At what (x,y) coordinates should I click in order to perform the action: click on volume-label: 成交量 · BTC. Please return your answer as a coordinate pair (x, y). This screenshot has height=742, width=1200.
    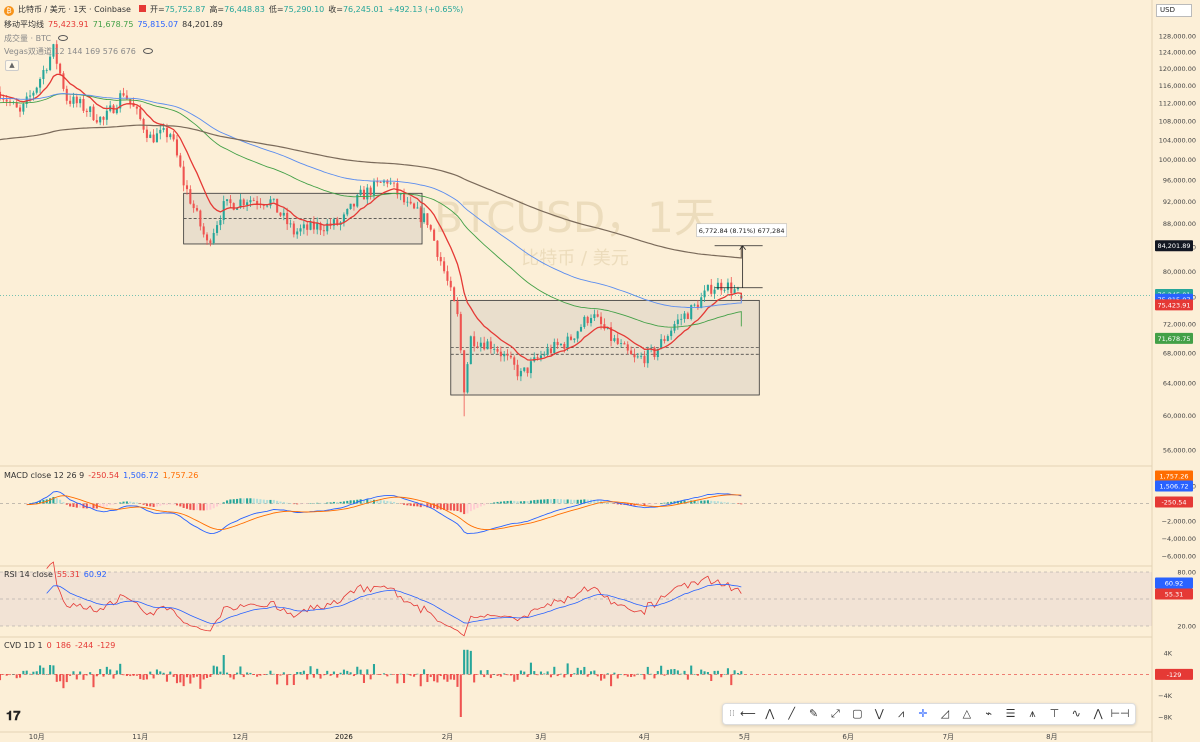
    Looking at the image, I should click on (28, 38).